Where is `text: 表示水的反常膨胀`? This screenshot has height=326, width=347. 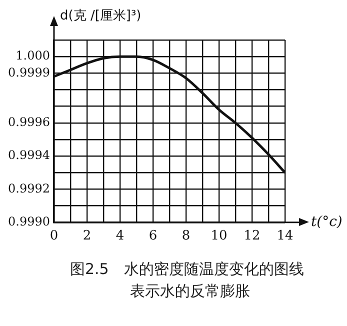
text: 表示水的反常膨胀 is located at coordinates (190, 291).